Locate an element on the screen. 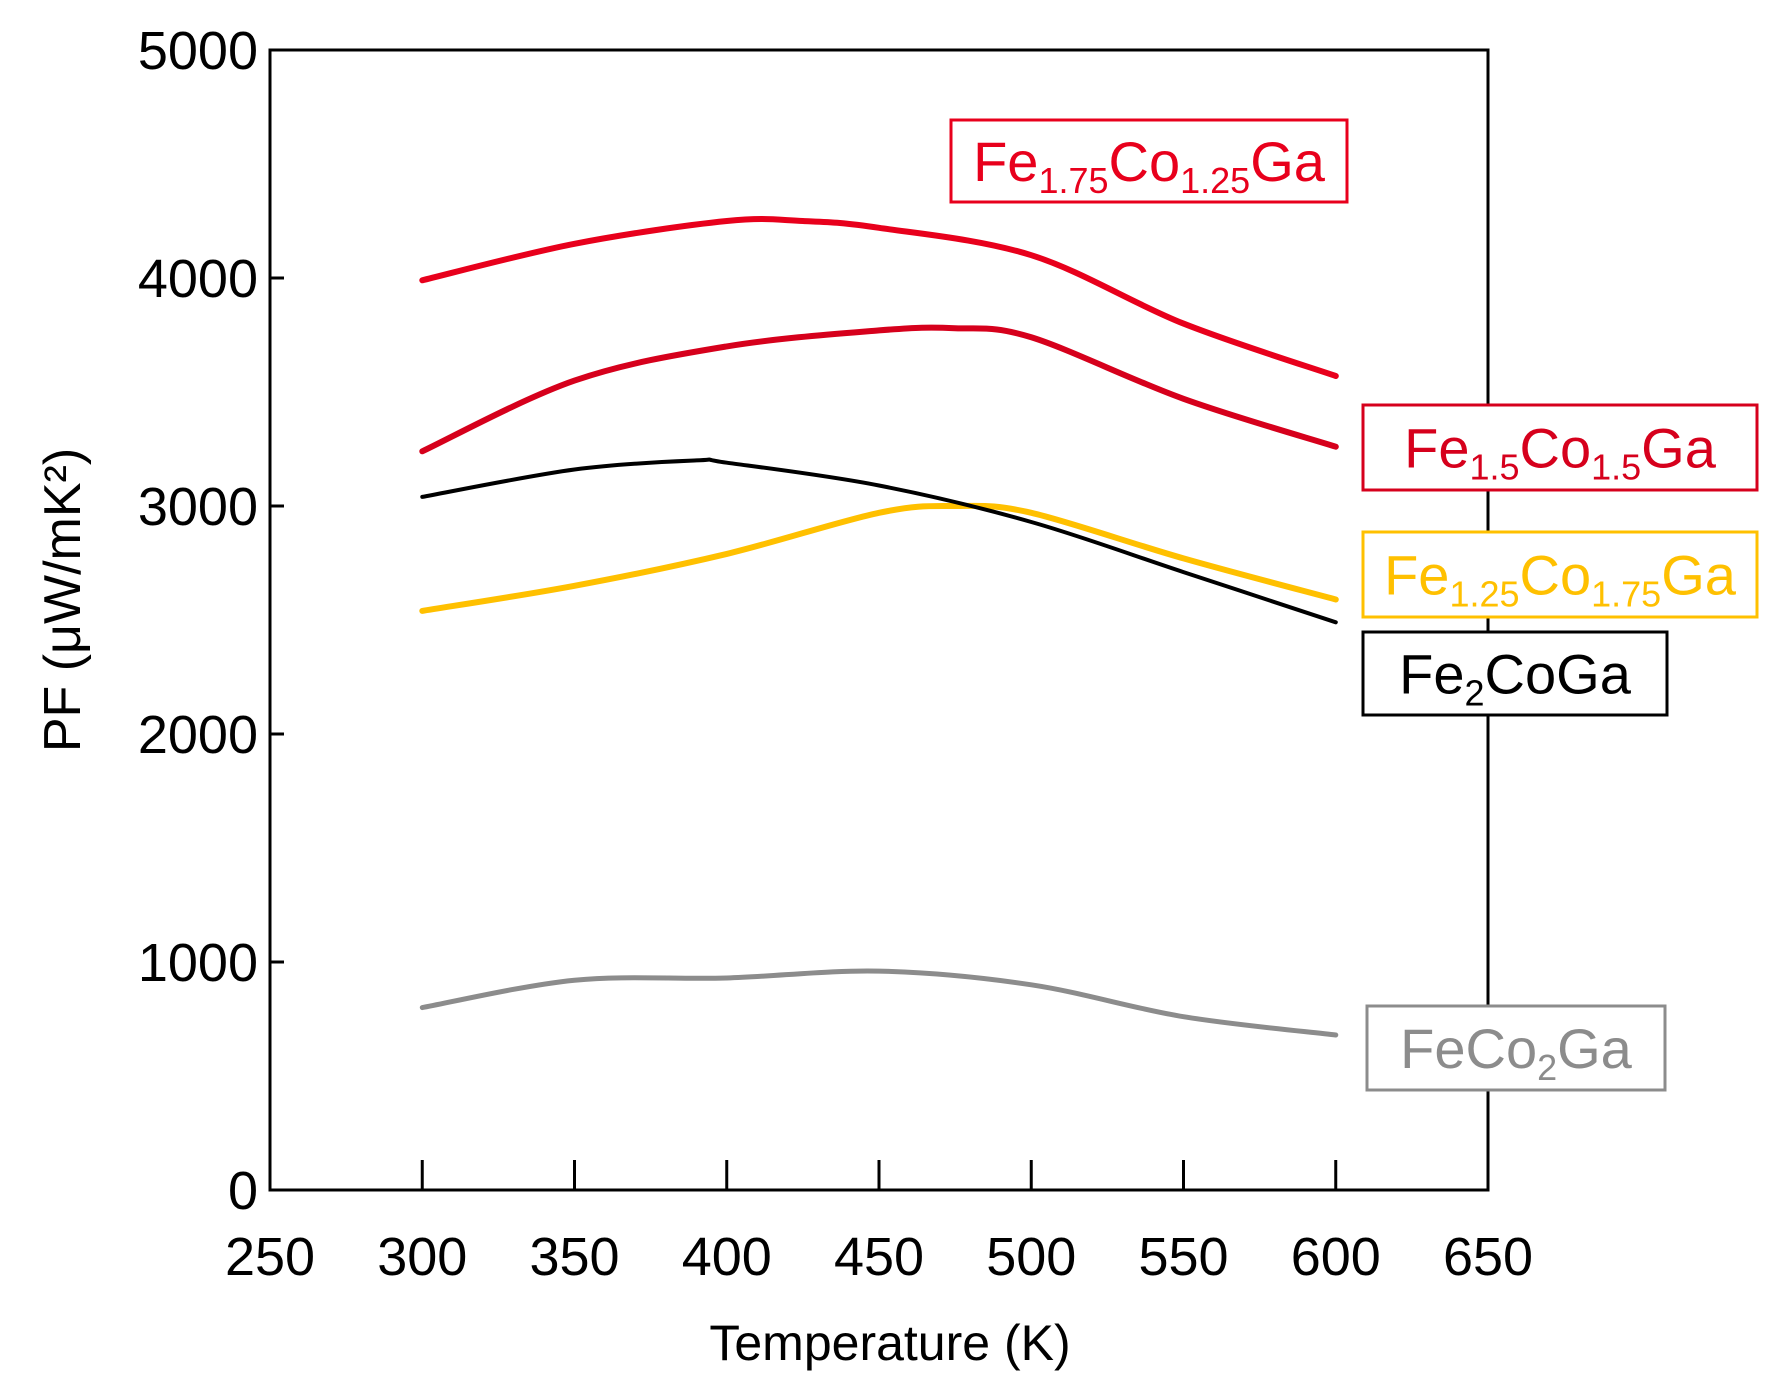  legend-item-0: Fe1.75Co1.25Ga is located at coordinates (1149, 161).